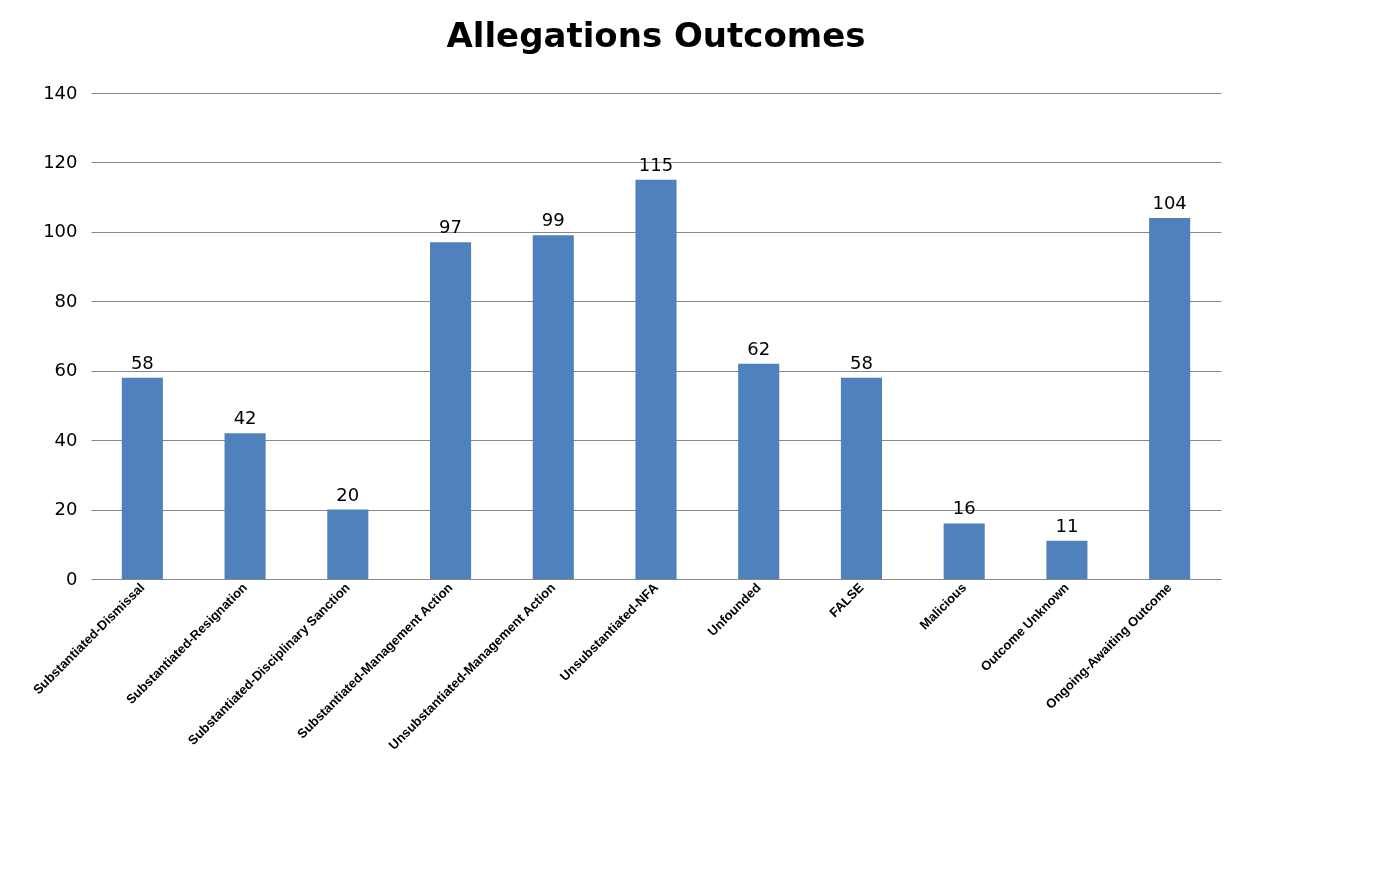 The image size is (1376, 877). Describe the element at coordinates (450, 227) in the screenshot. I see `data-label: 97` at that location.